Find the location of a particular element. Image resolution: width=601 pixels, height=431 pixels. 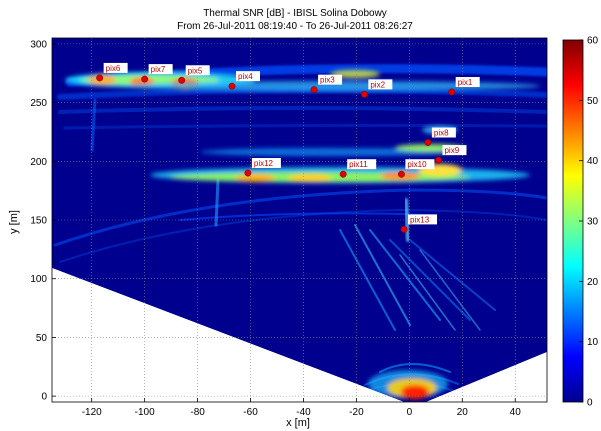

chart-title: Thermal SNR [dB] - IBISL Solina Dobowy is located at coordinates (295, 13).